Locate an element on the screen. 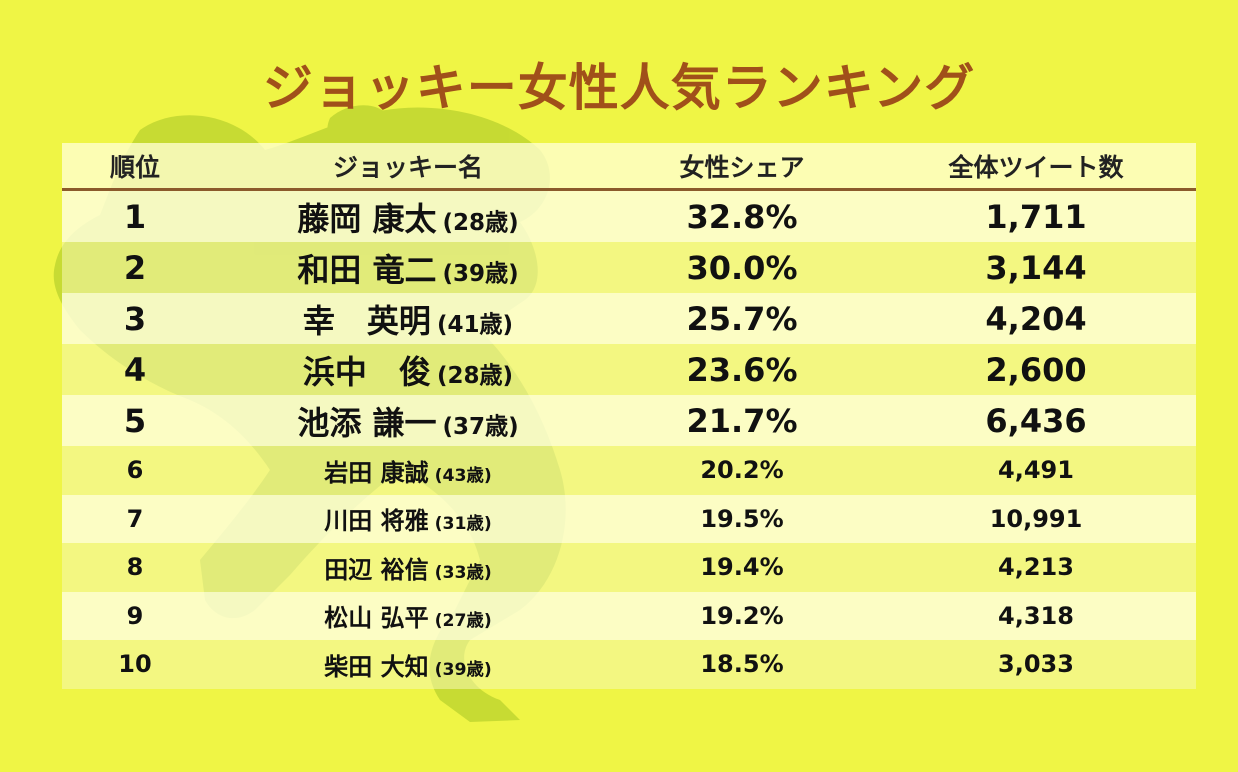 This screenshot has width=1238, height=772. jockey-name-cell: 池添 謙一 (37歳) is located at coordinates (408, 420).